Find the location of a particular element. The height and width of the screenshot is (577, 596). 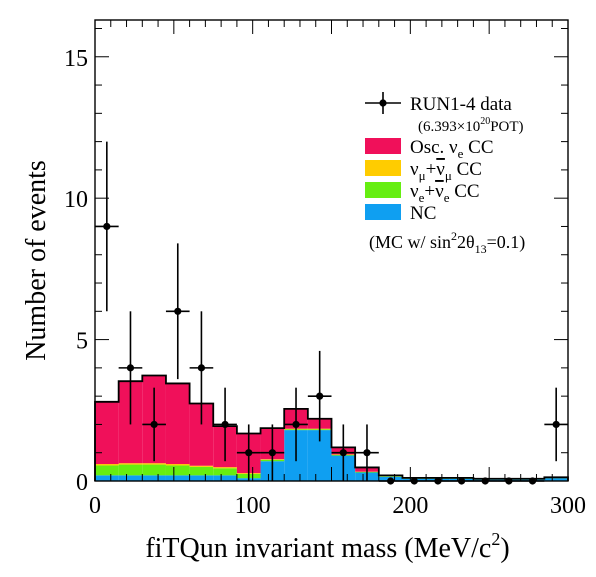

y-tick-label-0: 0 is located at coordinates (82, 483).